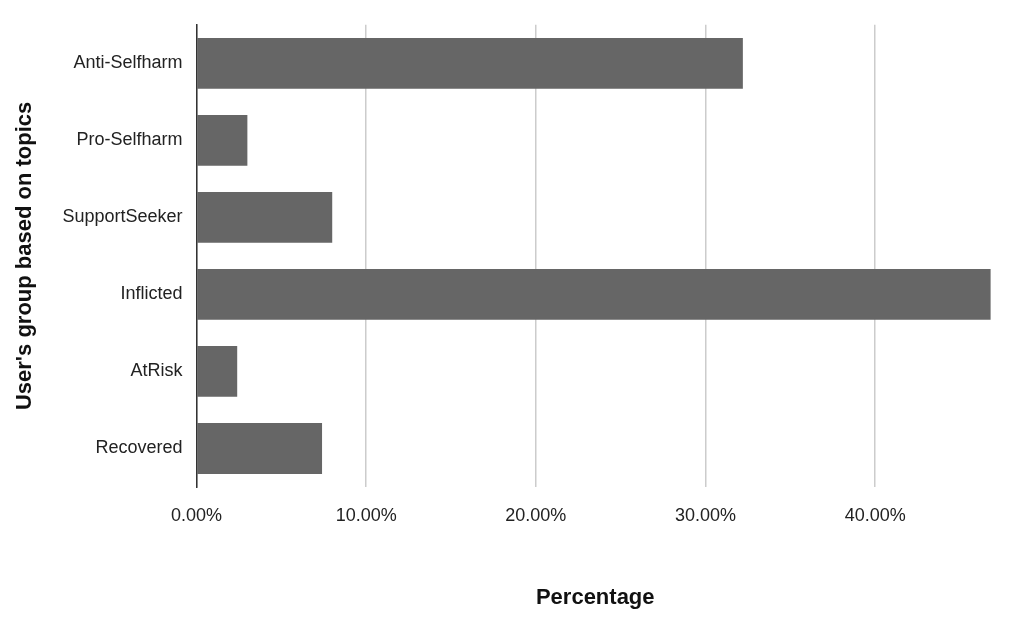  What do you see at coordinates (139, 447) in the screenshot?
I see `y-tick-label: Recovered` at bounding box center [139, 447].